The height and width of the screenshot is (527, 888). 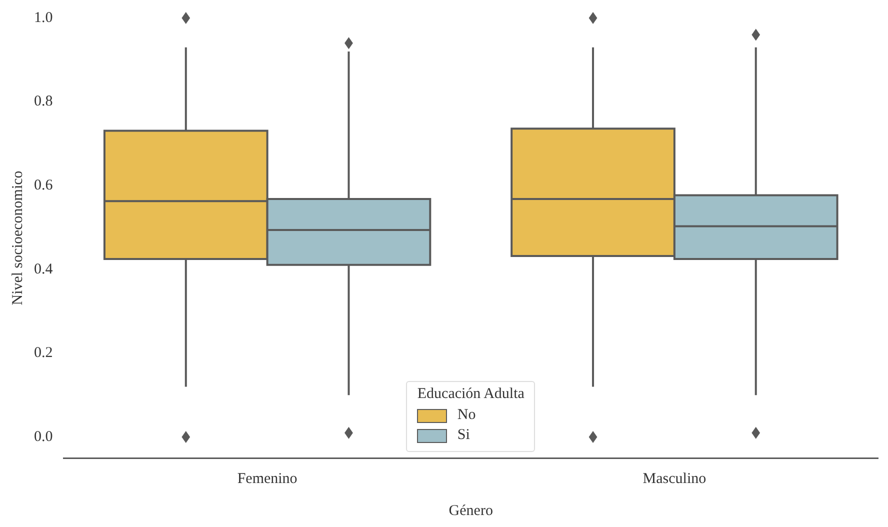 I want to click on y-tick-label: 0.8, so click(x=43, y=102).